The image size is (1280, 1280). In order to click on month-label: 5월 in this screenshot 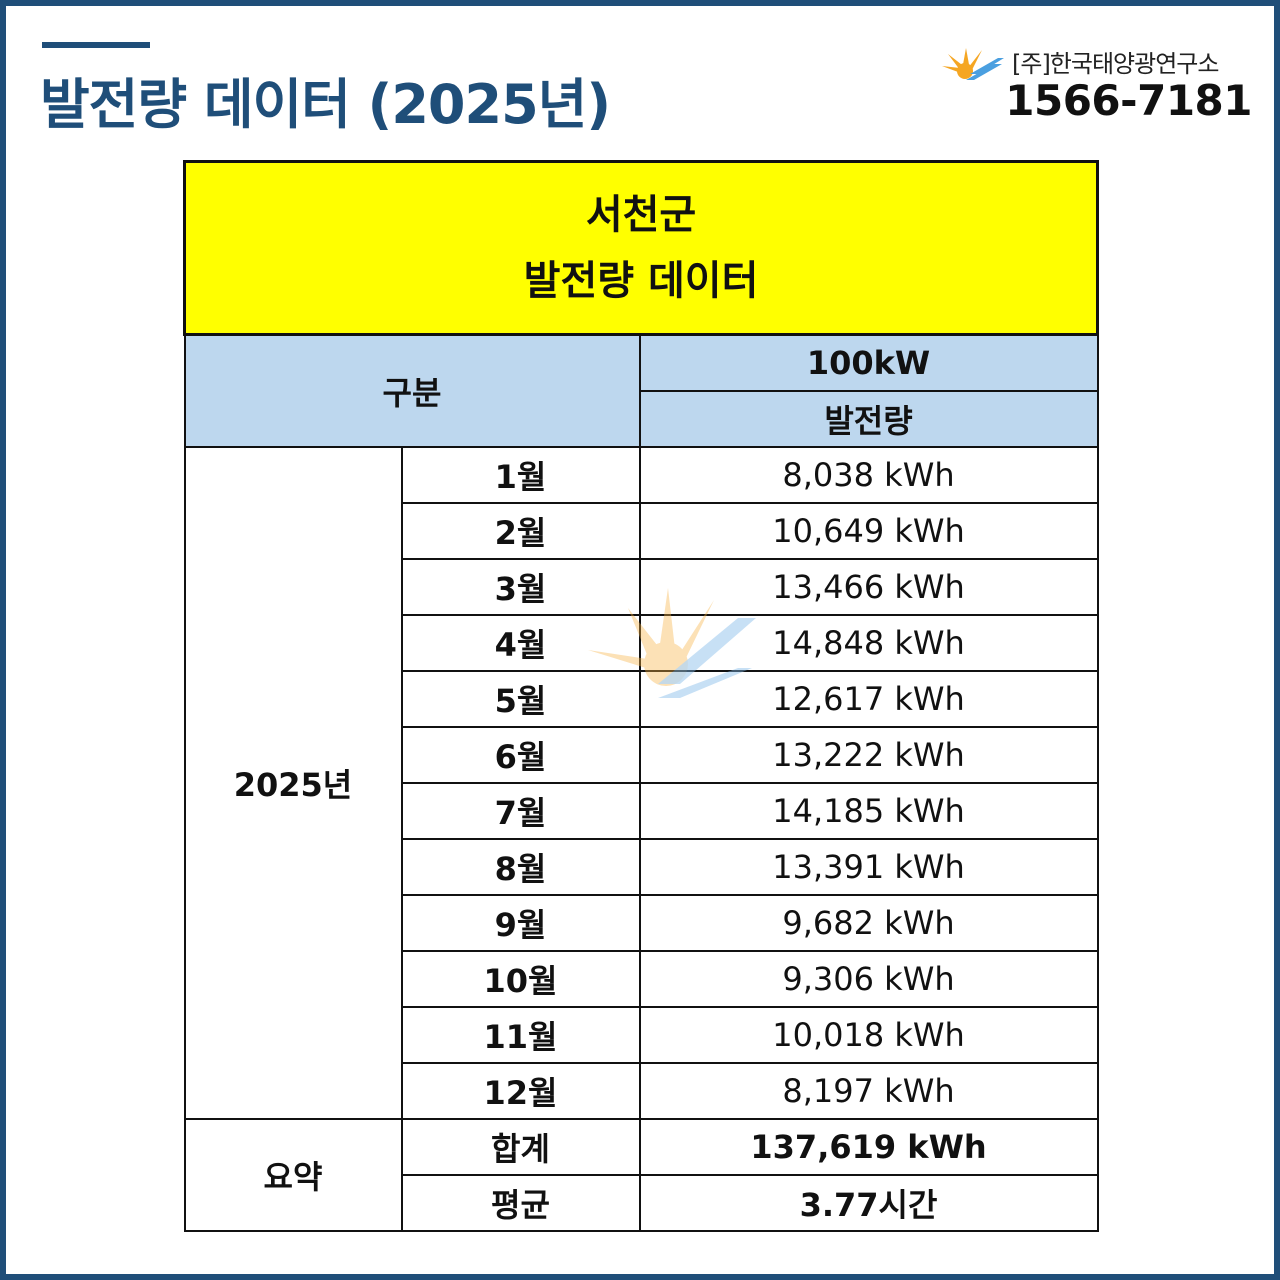, I will do `click(520, 699)`.